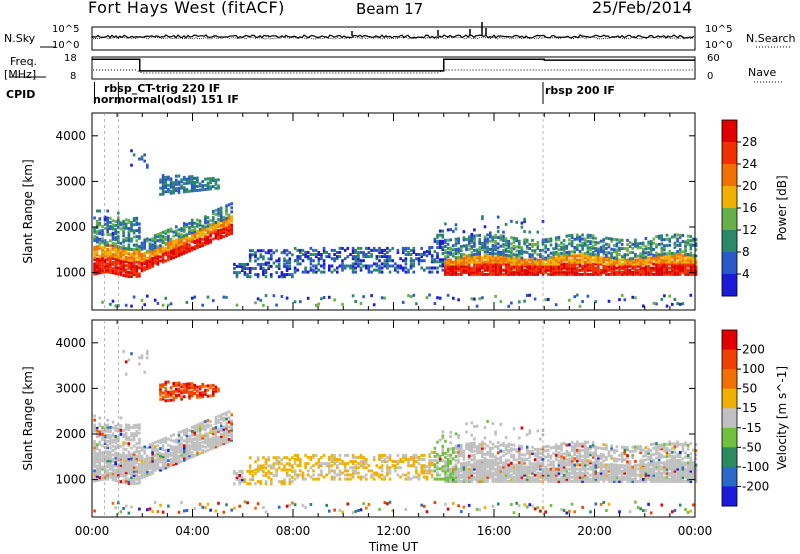  What do you see at coordinates (710, 76) in the screenshot?
I see `nave-tick-low: 0` at bounding box center [710, 76].